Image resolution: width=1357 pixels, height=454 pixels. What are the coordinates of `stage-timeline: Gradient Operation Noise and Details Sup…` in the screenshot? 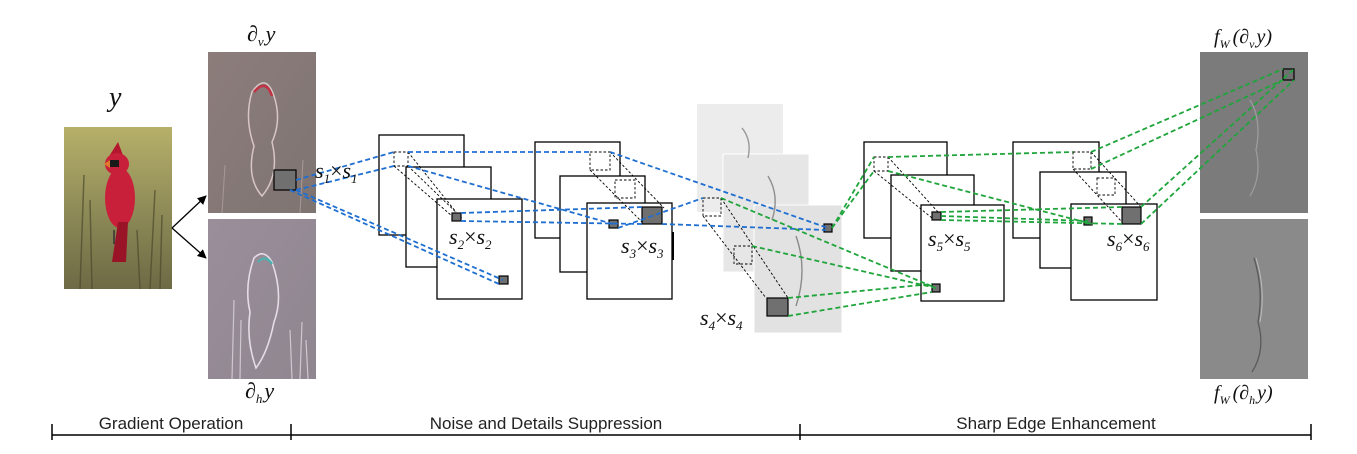 It's located at (681, 427).